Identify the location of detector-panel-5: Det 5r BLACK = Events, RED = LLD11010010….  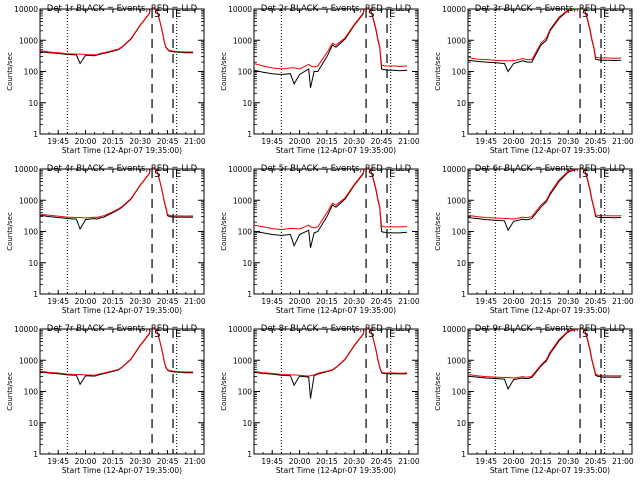
(320, 239).